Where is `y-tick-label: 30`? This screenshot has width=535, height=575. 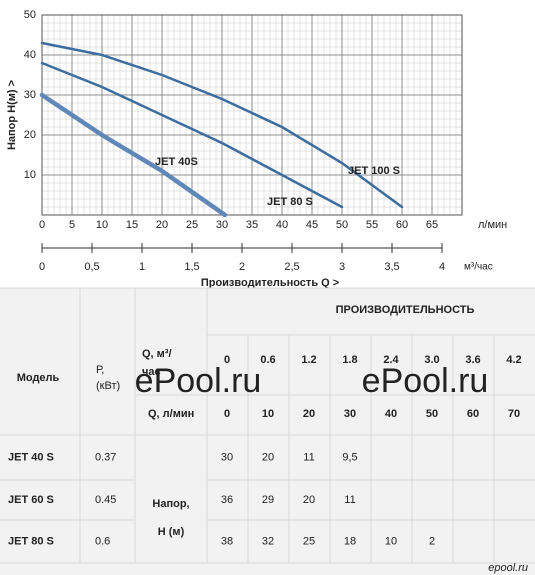
y-tick-label: 30 is located at coordinates (30, 95).